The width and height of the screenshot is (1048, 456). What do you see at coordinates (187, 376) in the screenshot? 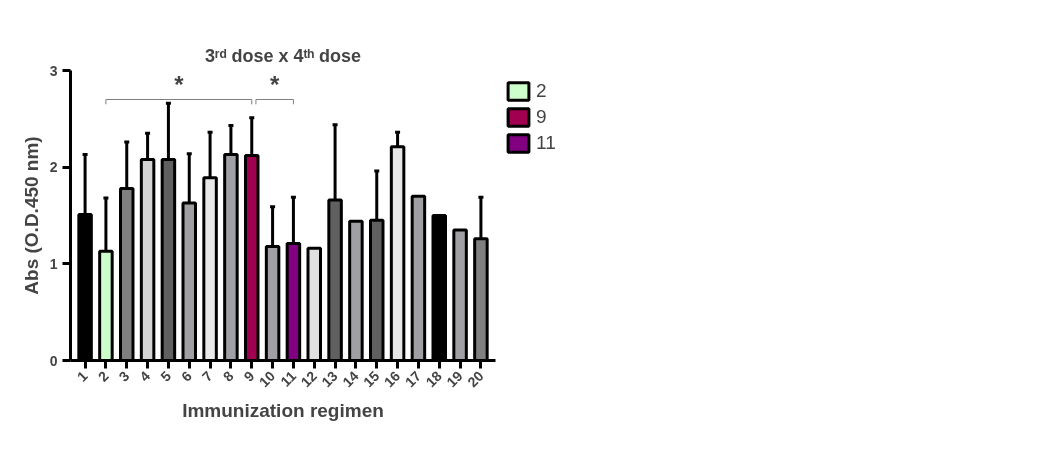
I see `x-tick-label: 6` at bounding box center [187, 376].